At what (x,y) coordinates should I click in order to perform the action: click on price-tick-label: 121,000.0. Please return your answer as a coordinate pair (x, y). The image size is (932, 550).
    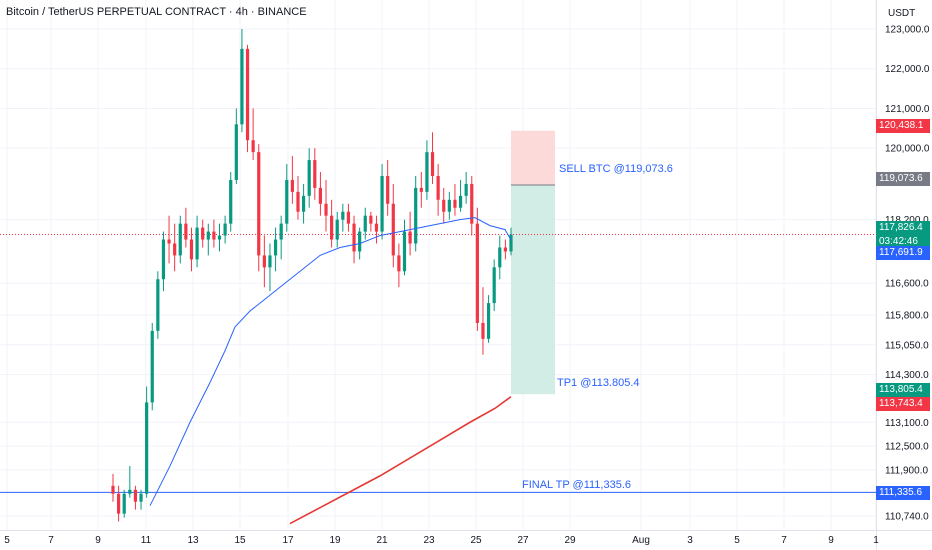
    Looking at the image, I should click on (907, 109).